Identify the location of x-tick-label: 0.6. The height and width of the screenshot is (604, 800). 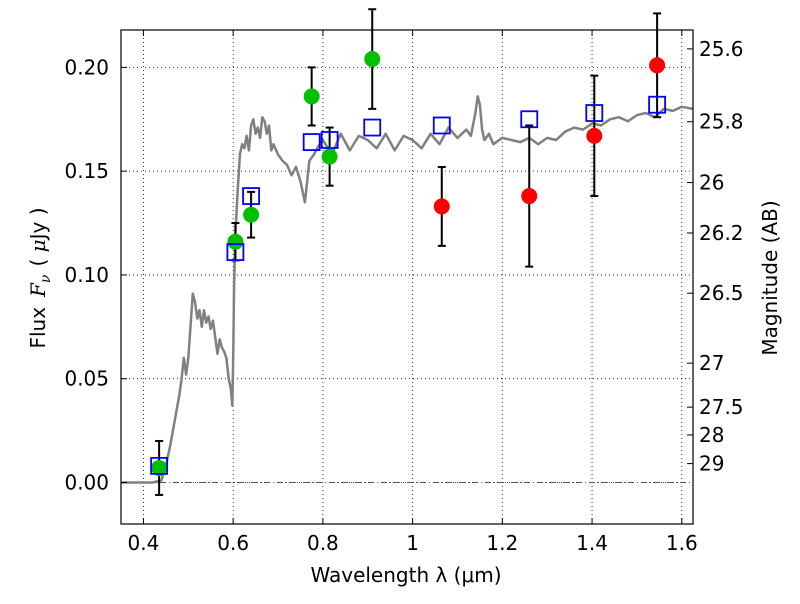
(233, 543).